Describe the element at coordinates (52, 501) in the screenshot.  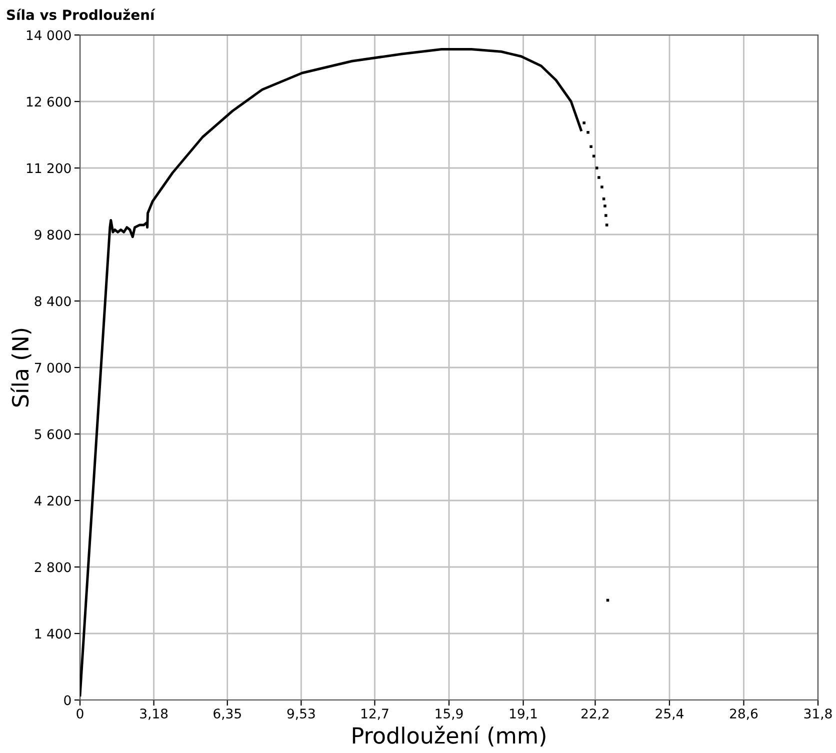
I see `y-tick-label: 4 200` at that location.